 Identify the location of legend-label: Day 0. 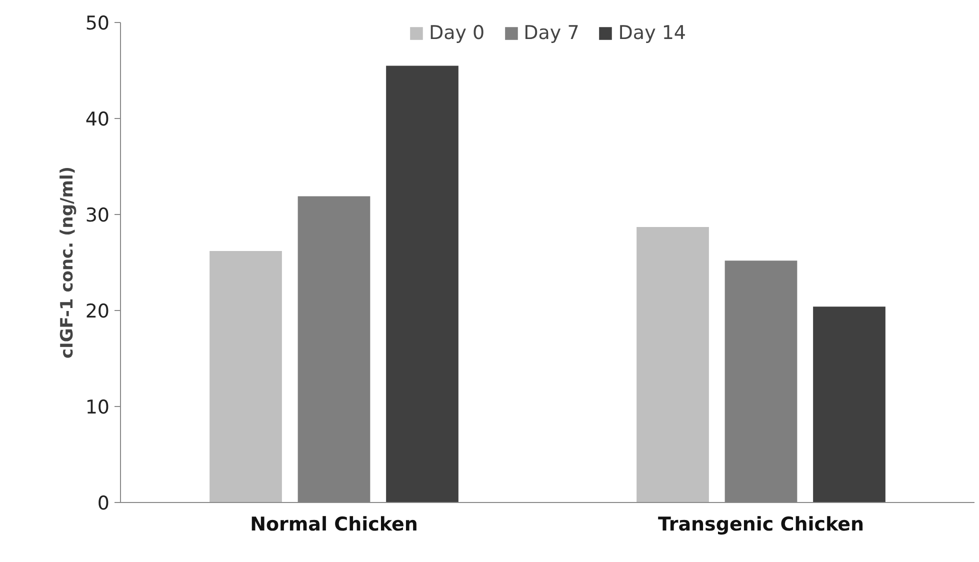
(456, 33).